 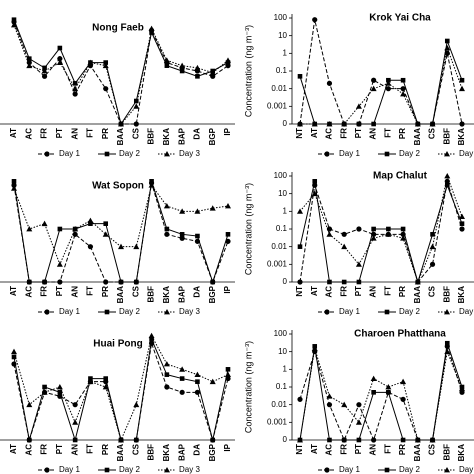 I want to click on panel-title: Map Chalut, so click(x=400, y=176).